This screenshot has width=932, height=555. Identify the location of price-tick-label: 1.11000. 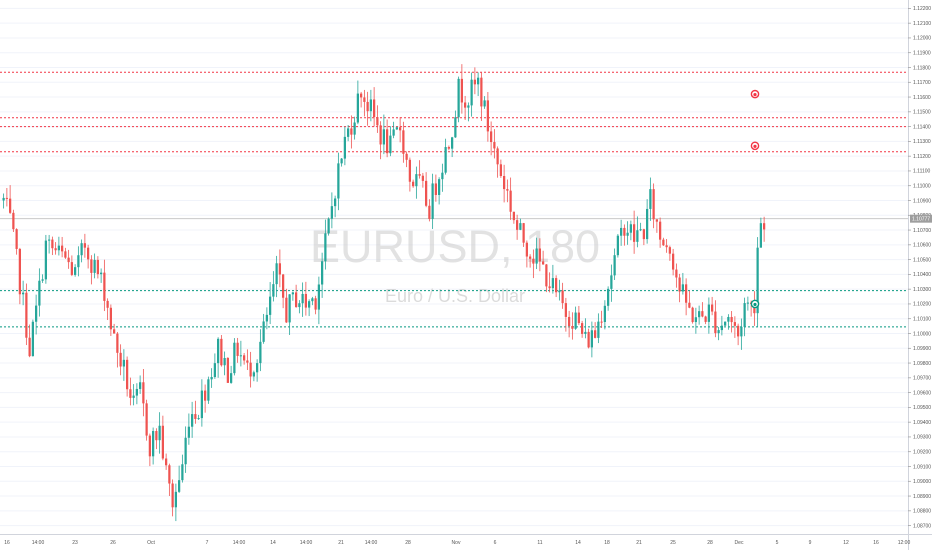
(922, 187).